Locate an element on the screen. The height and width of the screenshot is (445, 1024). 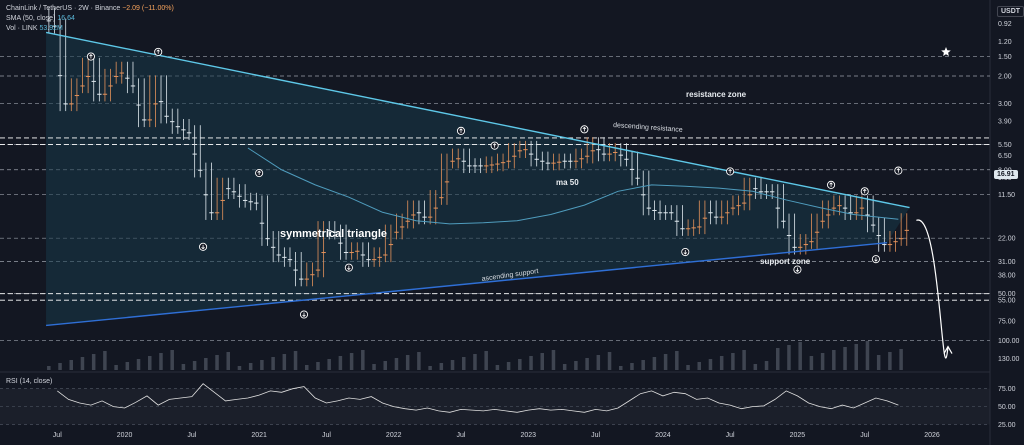
vol-label: Vol · LINK is located at coordinates (22, 28).